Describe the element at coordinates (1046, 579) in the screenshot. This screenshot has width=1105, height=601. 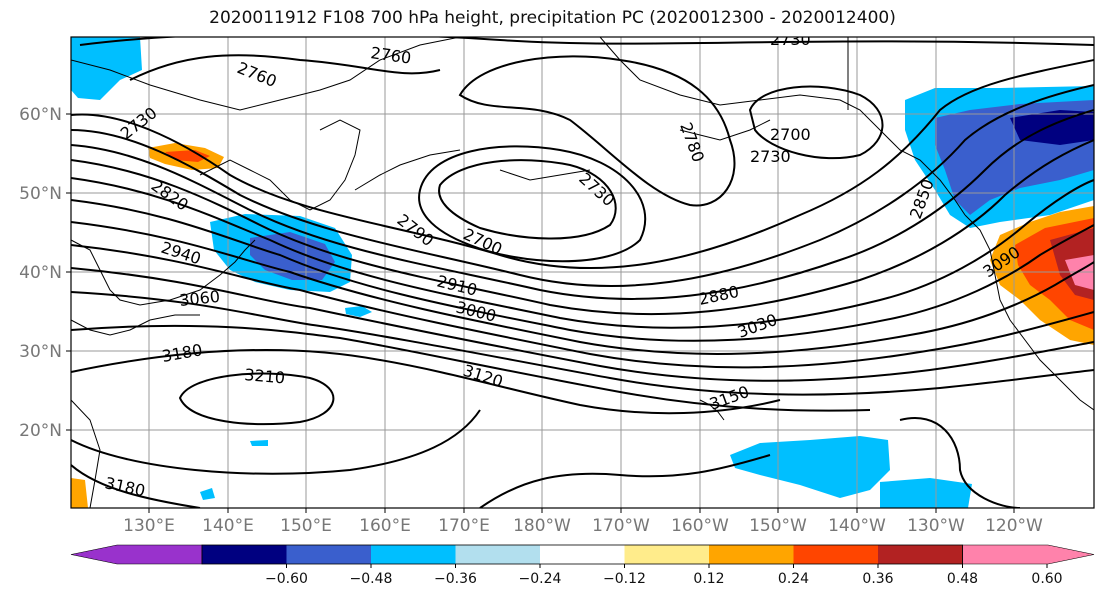
I see `colorbar-tick-label: 0.60` at that location.